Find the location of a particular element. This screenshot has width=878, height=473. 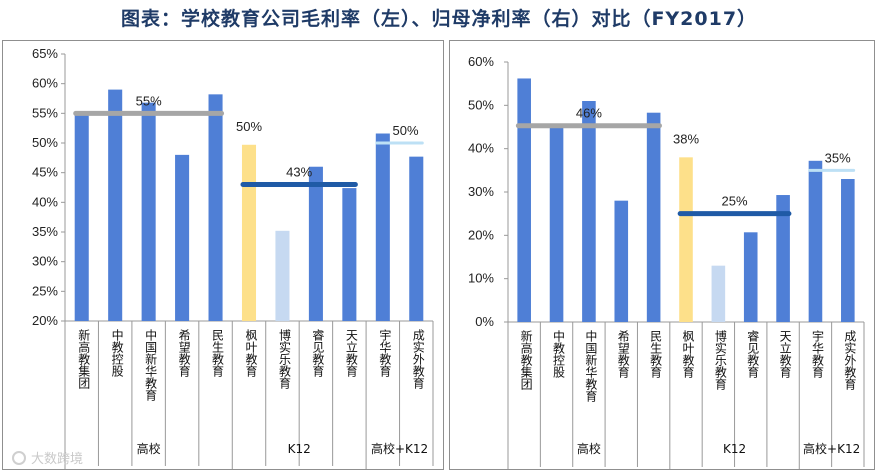

y-tick-label: 0% is located at coordinates (484, 321).